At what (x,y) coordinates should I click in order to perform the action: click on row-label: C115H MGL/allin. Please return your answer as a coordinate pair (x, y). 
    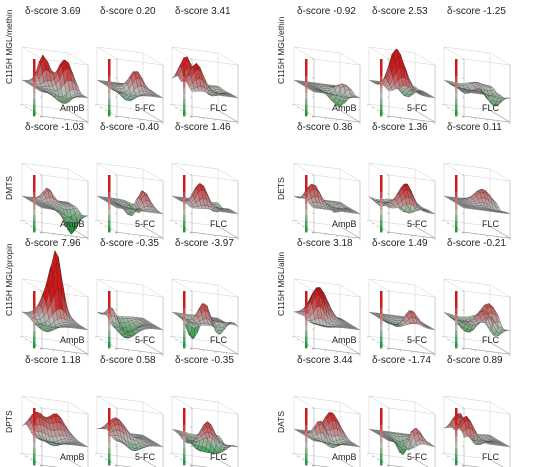
    Looking at the image, I should click on (281, 283).